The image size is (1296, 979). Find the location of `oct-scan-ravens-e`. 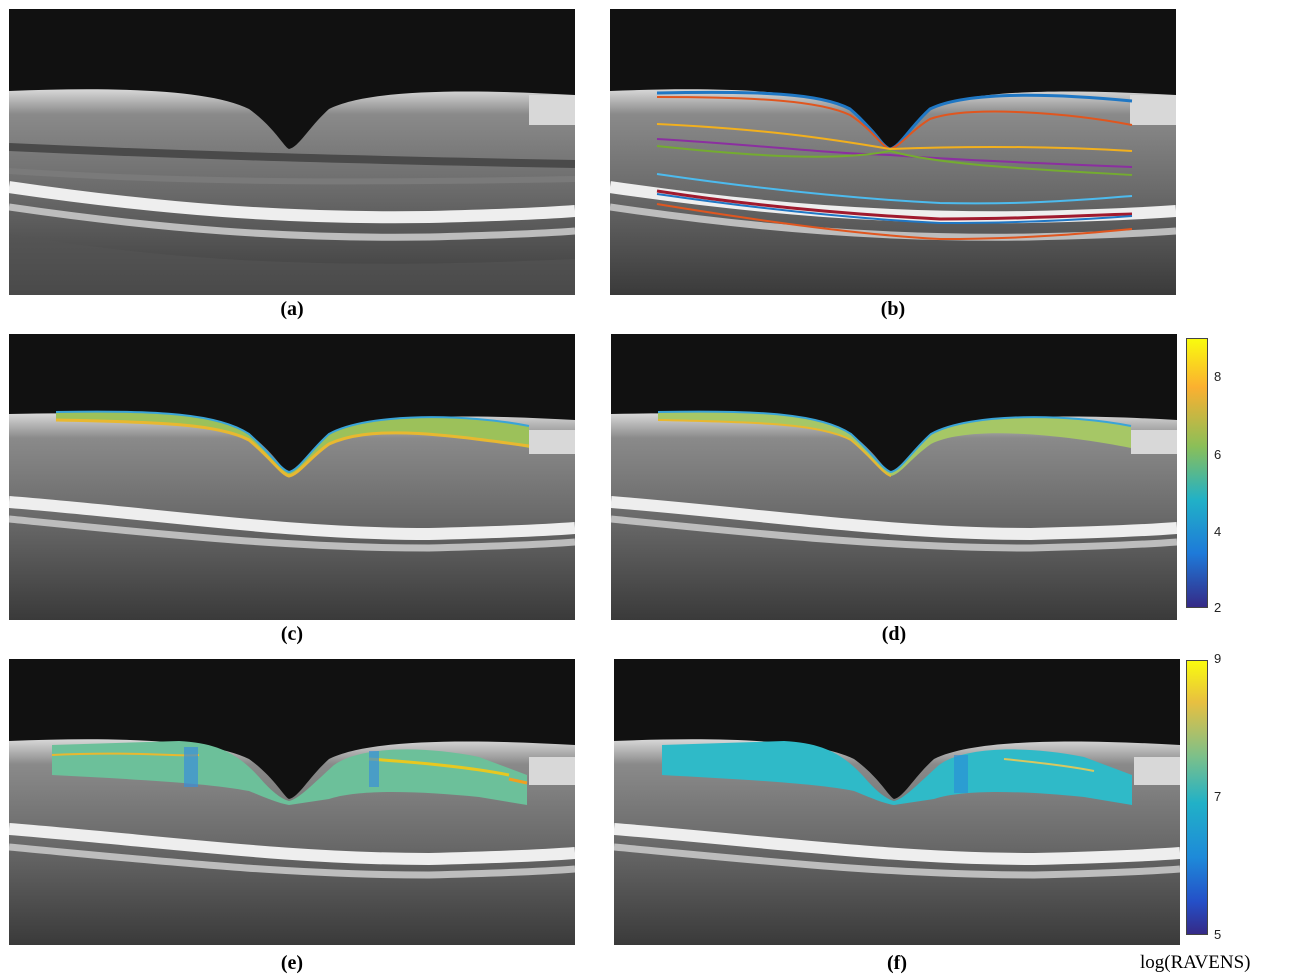

oct-scan-ravens-e is located at coordinates (292, 802).